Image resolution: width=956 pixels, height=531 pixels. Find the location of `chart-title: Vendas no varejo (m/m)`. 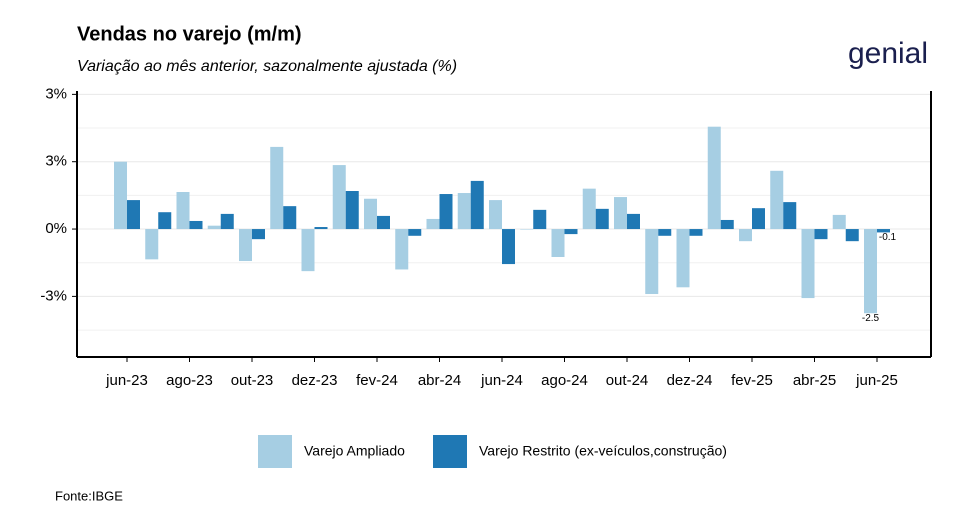

chart-title: Vendas no varejo (m/m) is located at coordinates (189, 34).